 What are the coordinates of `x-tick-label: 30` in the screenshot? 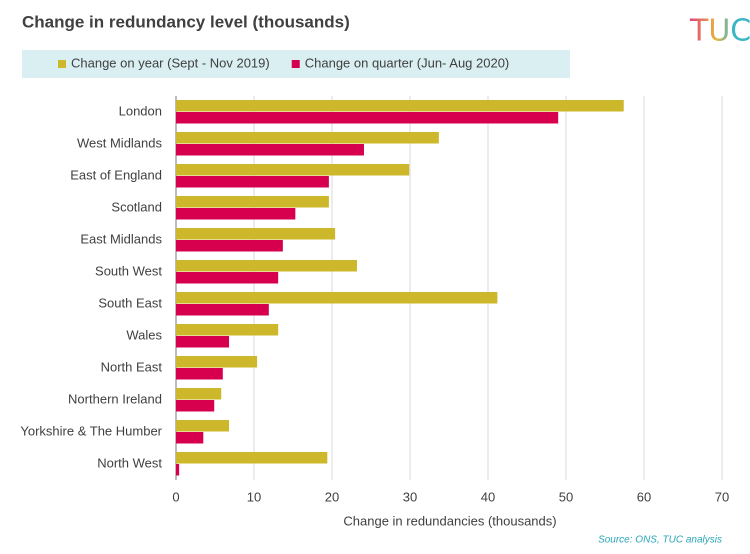 It's located at (410, 496).